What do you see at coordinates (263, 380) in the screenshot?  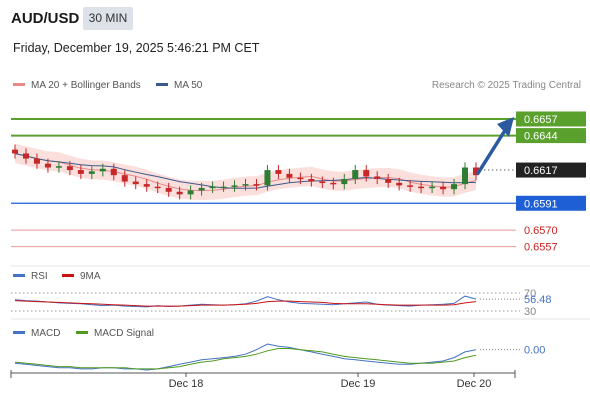 I see `time-axis: Dec 18 Dec 19 Dec 20` at bounding box center [263, 380].